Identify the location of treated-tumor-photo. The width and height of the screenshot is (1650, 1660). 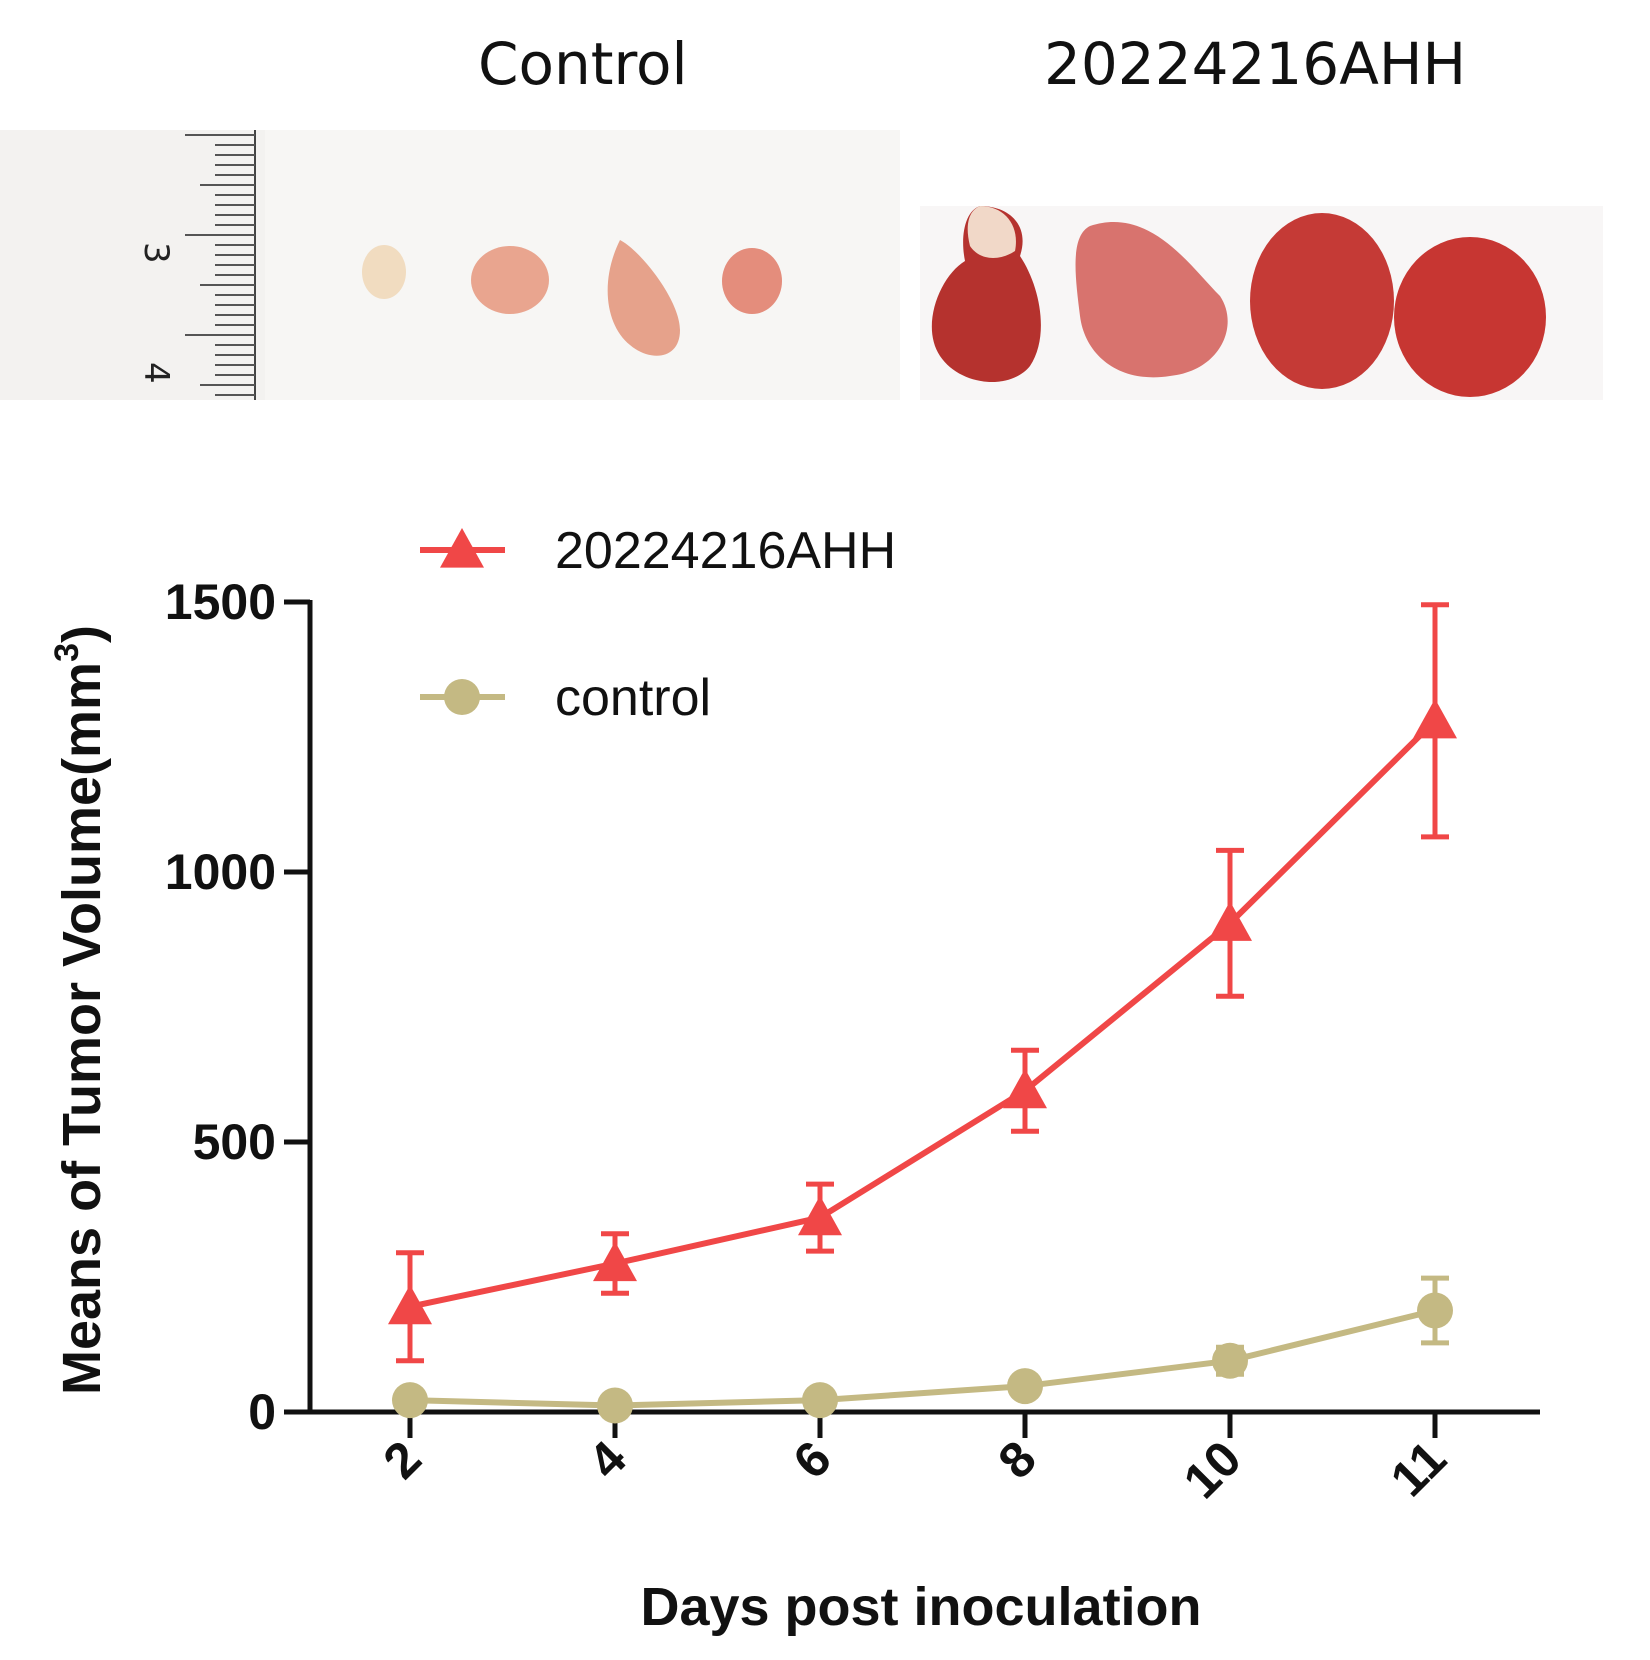
(1261, 303).